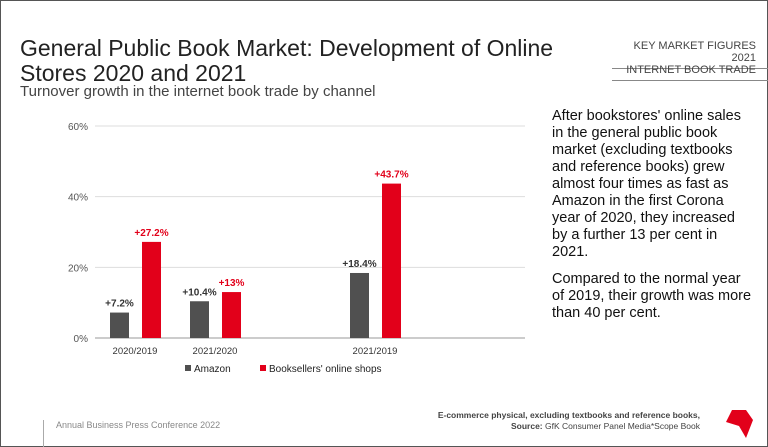  What do you see at coordinates (135, 351) in the screenshot?
I see `x-tick-label: 2020/2019` at bounding box center [135, 351].